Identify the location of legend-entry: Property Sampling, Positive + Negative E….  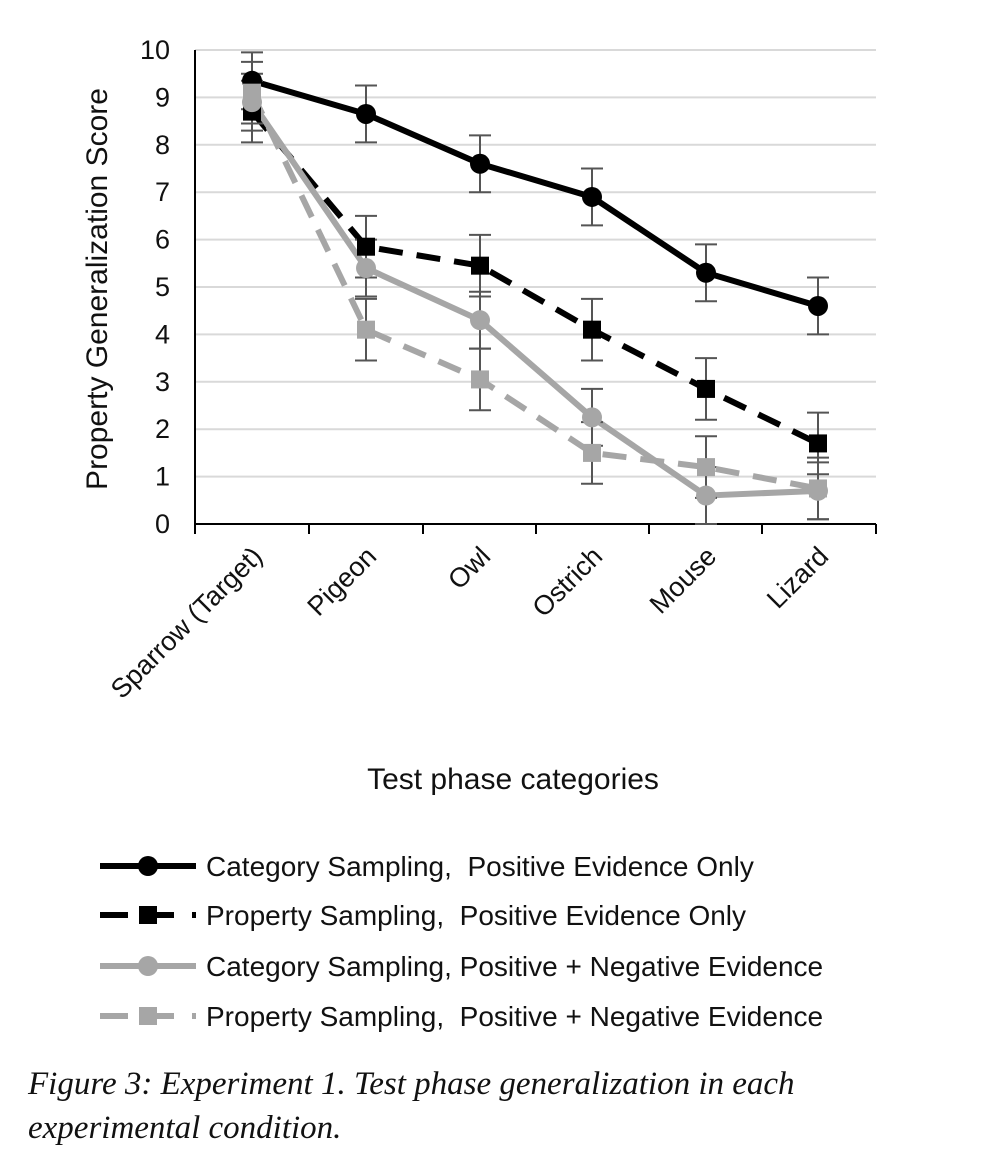
(461, 1016).